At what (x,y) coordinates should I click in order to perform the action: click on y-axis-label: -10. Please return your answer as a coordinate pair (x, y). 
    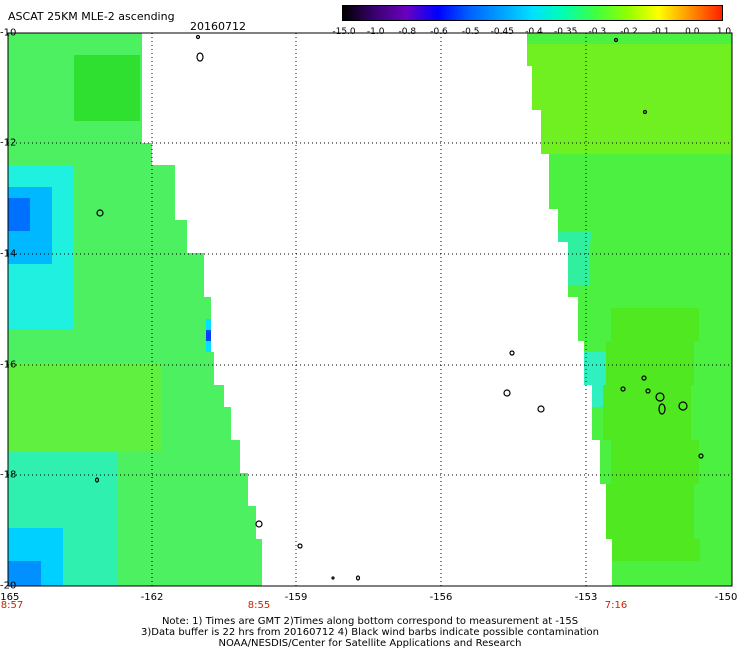
    Looking at the image, I should click on (8, 33).